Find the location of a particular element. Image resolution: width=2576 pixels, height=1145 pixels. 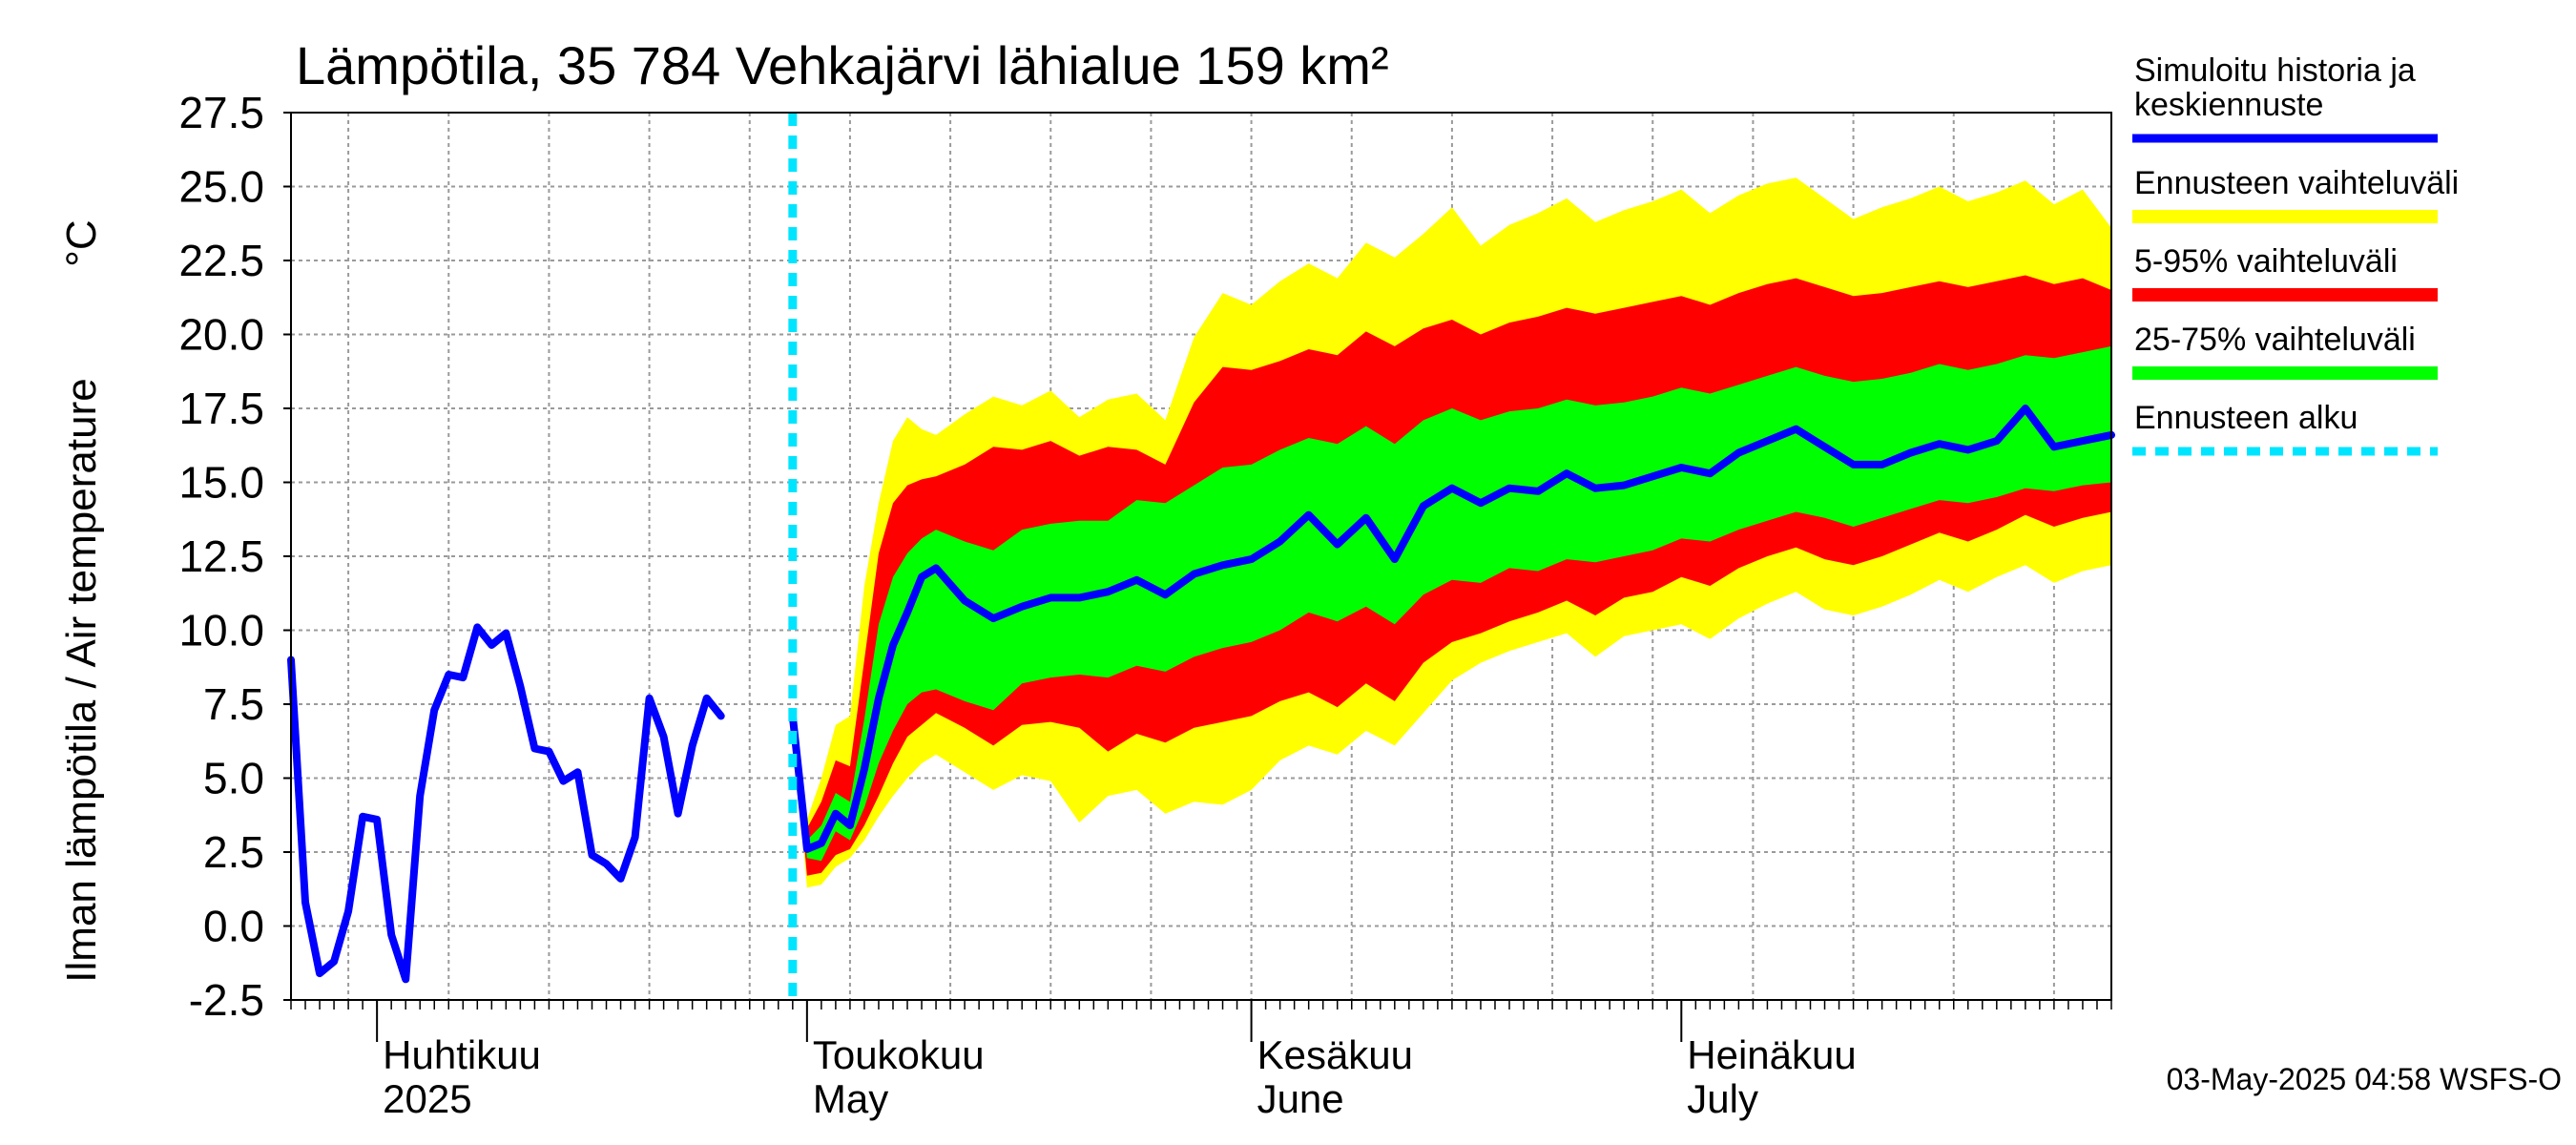

y-tick-label: 22.5 is located at coordinates (221, 260).